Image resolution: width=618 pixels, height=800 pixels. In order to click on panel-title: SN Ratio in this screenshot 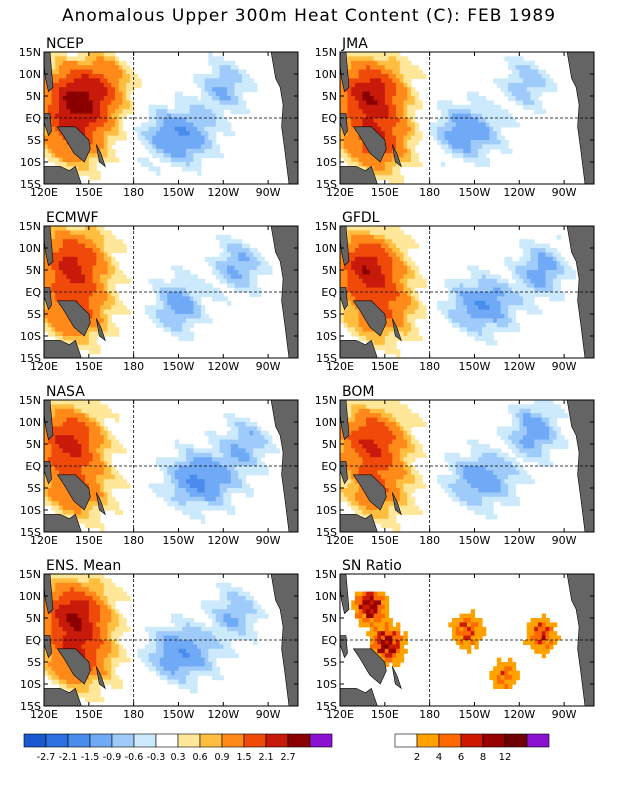, I will do `click(372, 566)`.